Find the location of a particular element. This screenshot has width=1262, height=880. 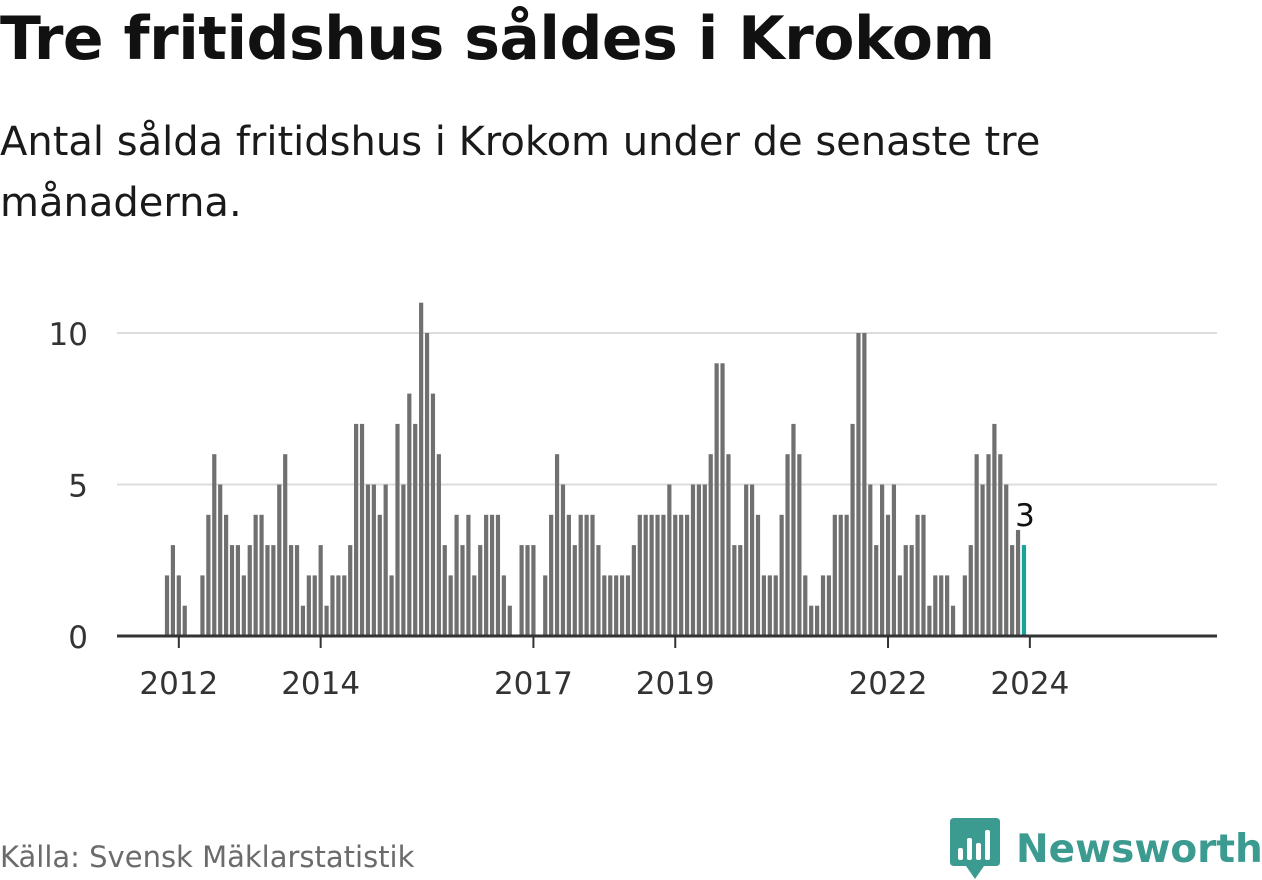

x-tick-label: 2012 is located at coordinates (178, 684).